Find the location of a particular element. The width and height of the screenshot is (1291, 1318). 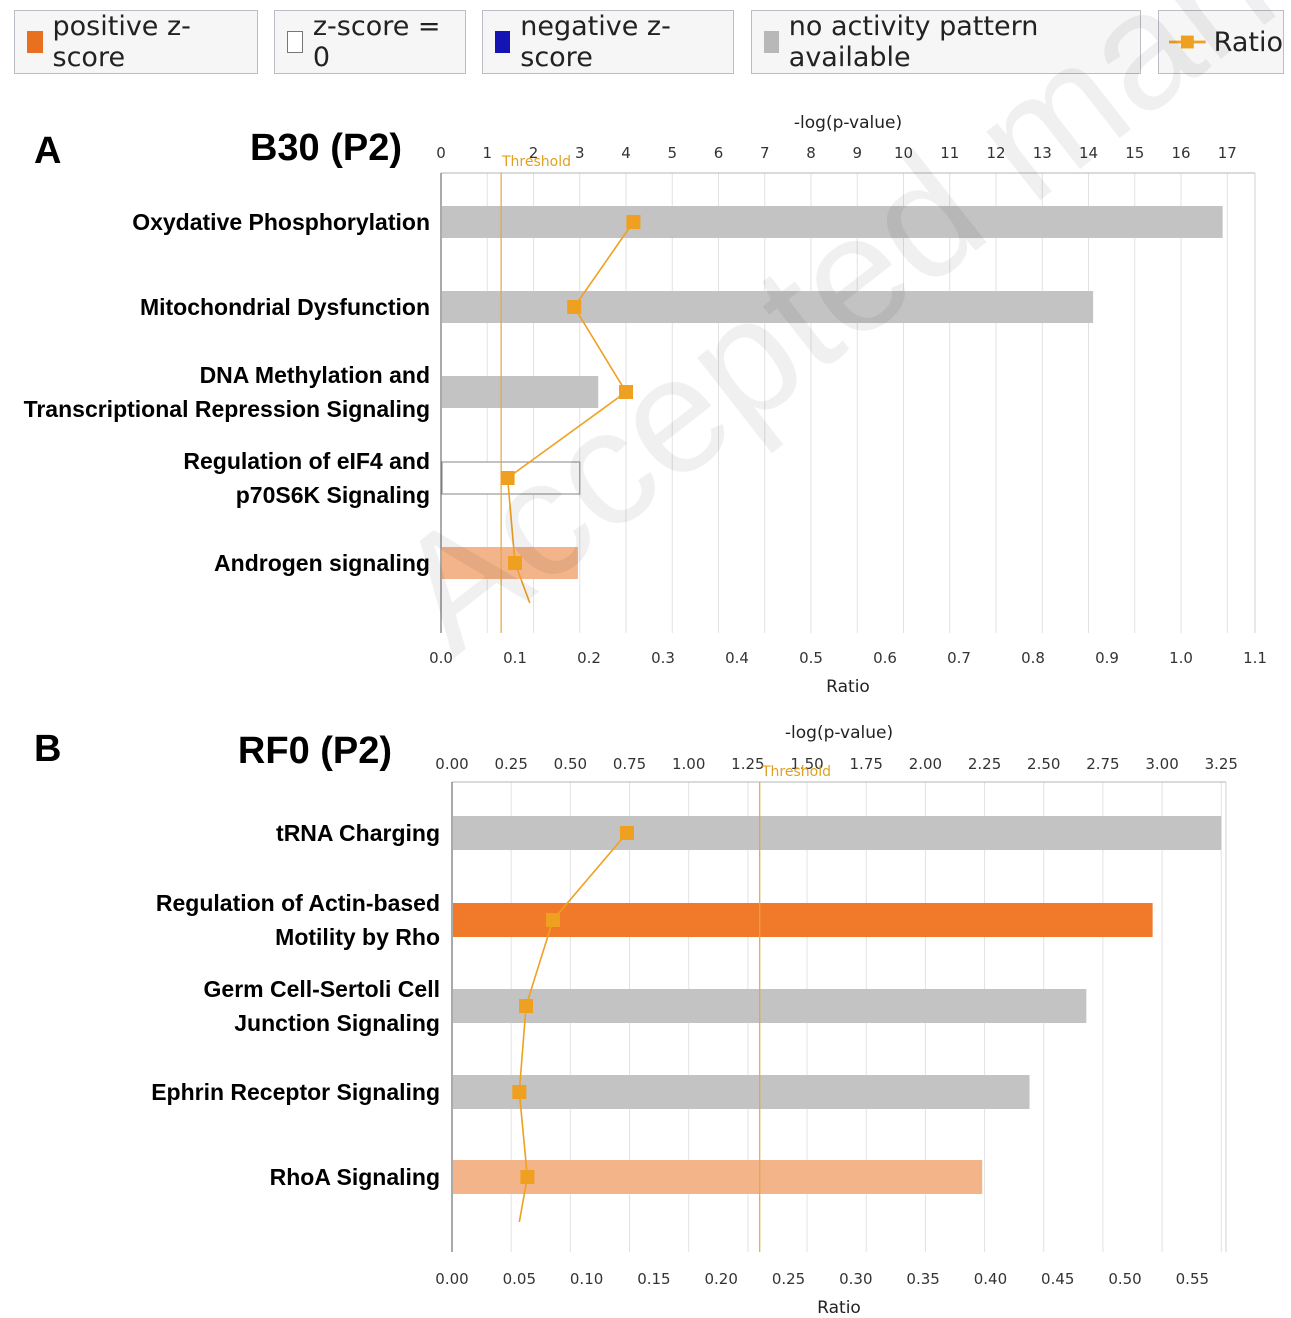

top-tick-label: 15 is located at coordinates (1134, 153).